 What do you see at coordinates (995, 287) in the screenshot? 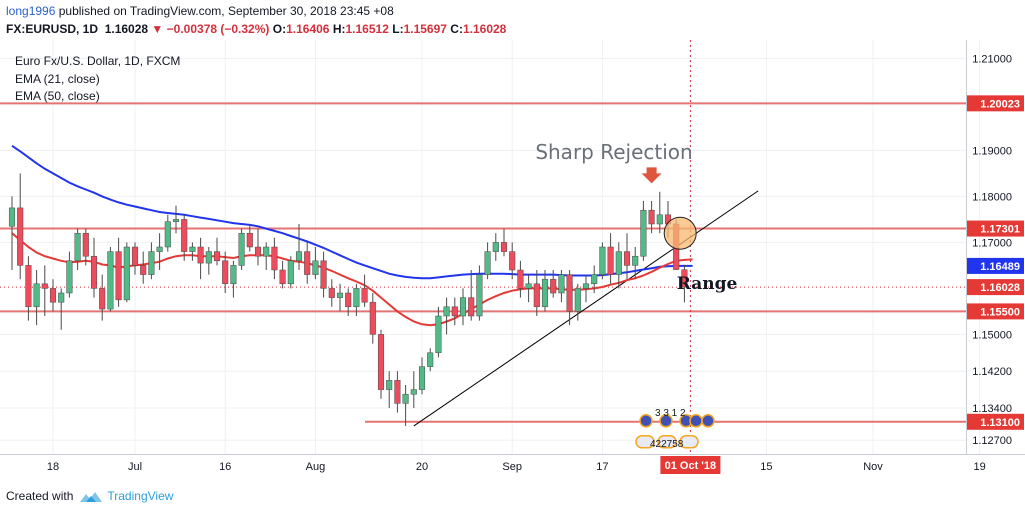
I see `price-value-label-bg` at bounding box center [995, 287].